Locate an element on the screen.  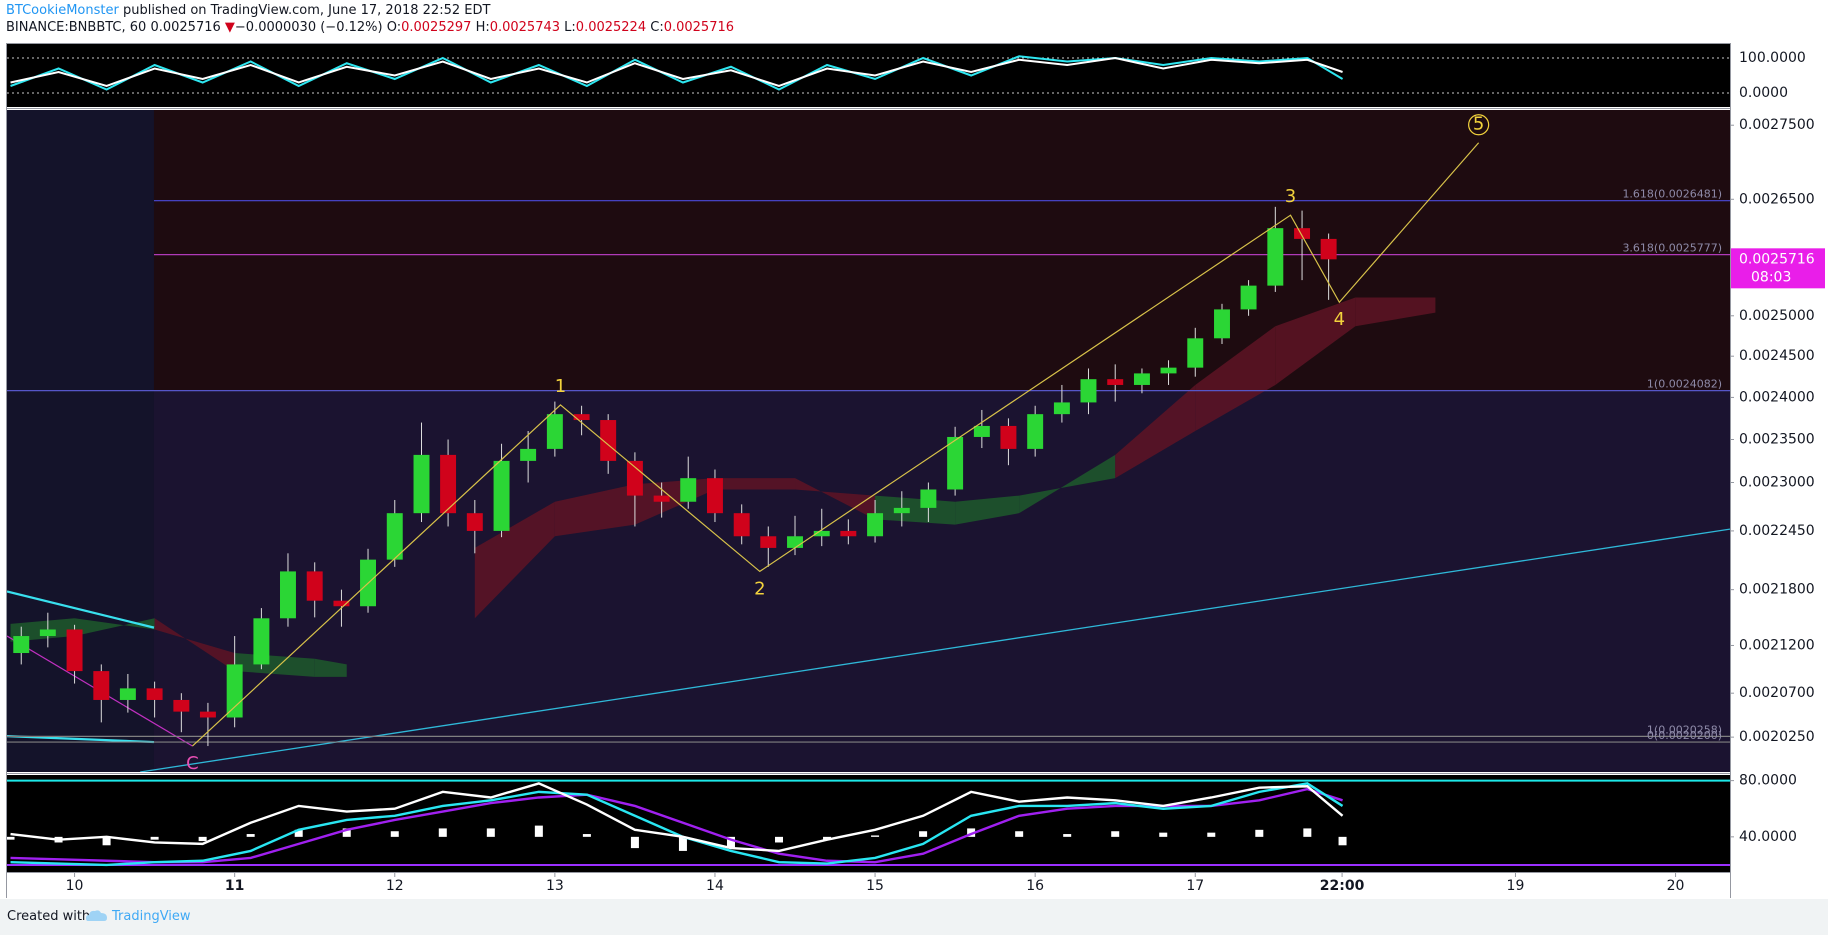
wave-circle is located at coordinates (1479, 125).